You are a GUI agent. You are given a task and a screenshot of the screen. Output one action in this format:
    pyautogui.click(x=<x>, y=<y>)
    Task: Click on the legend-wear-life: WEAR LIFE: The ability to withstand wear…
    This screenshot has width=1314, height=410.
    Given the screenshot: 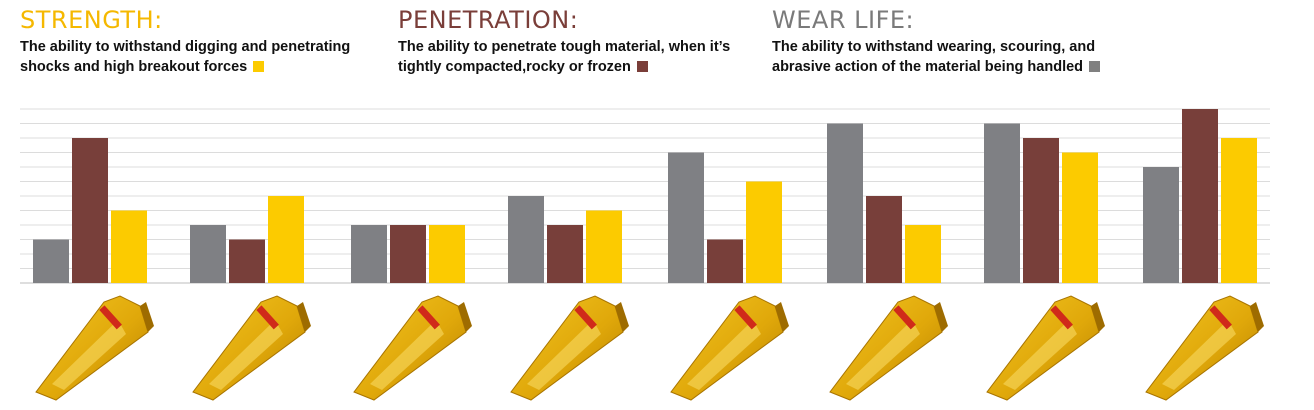 What is the action you would take?
    pyautogui.click(x=936, y=41)
    